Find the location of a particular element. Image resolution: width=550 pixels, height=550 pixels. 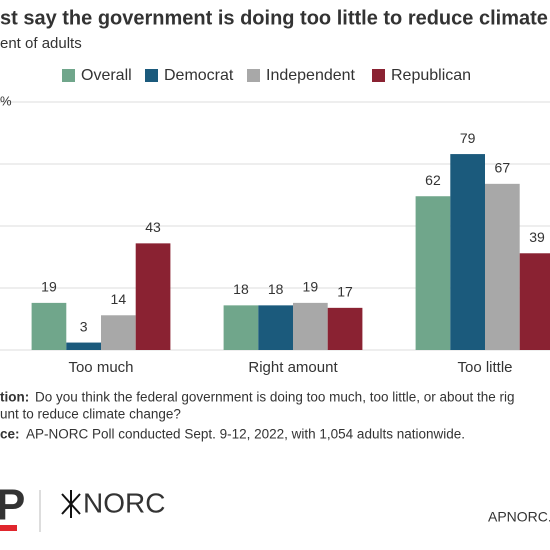

legend-label: Democrat is located at coordinates (199, 75).